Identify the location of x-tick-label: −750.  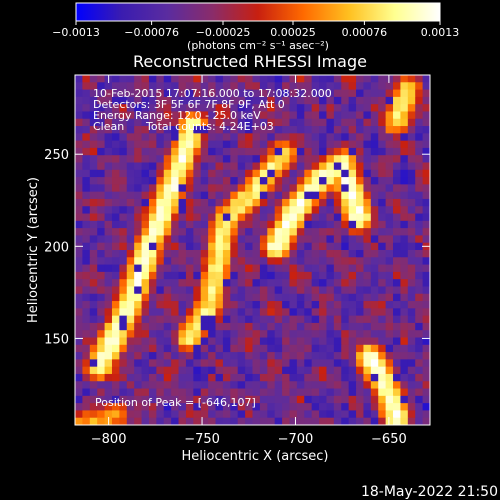
(202, 439).